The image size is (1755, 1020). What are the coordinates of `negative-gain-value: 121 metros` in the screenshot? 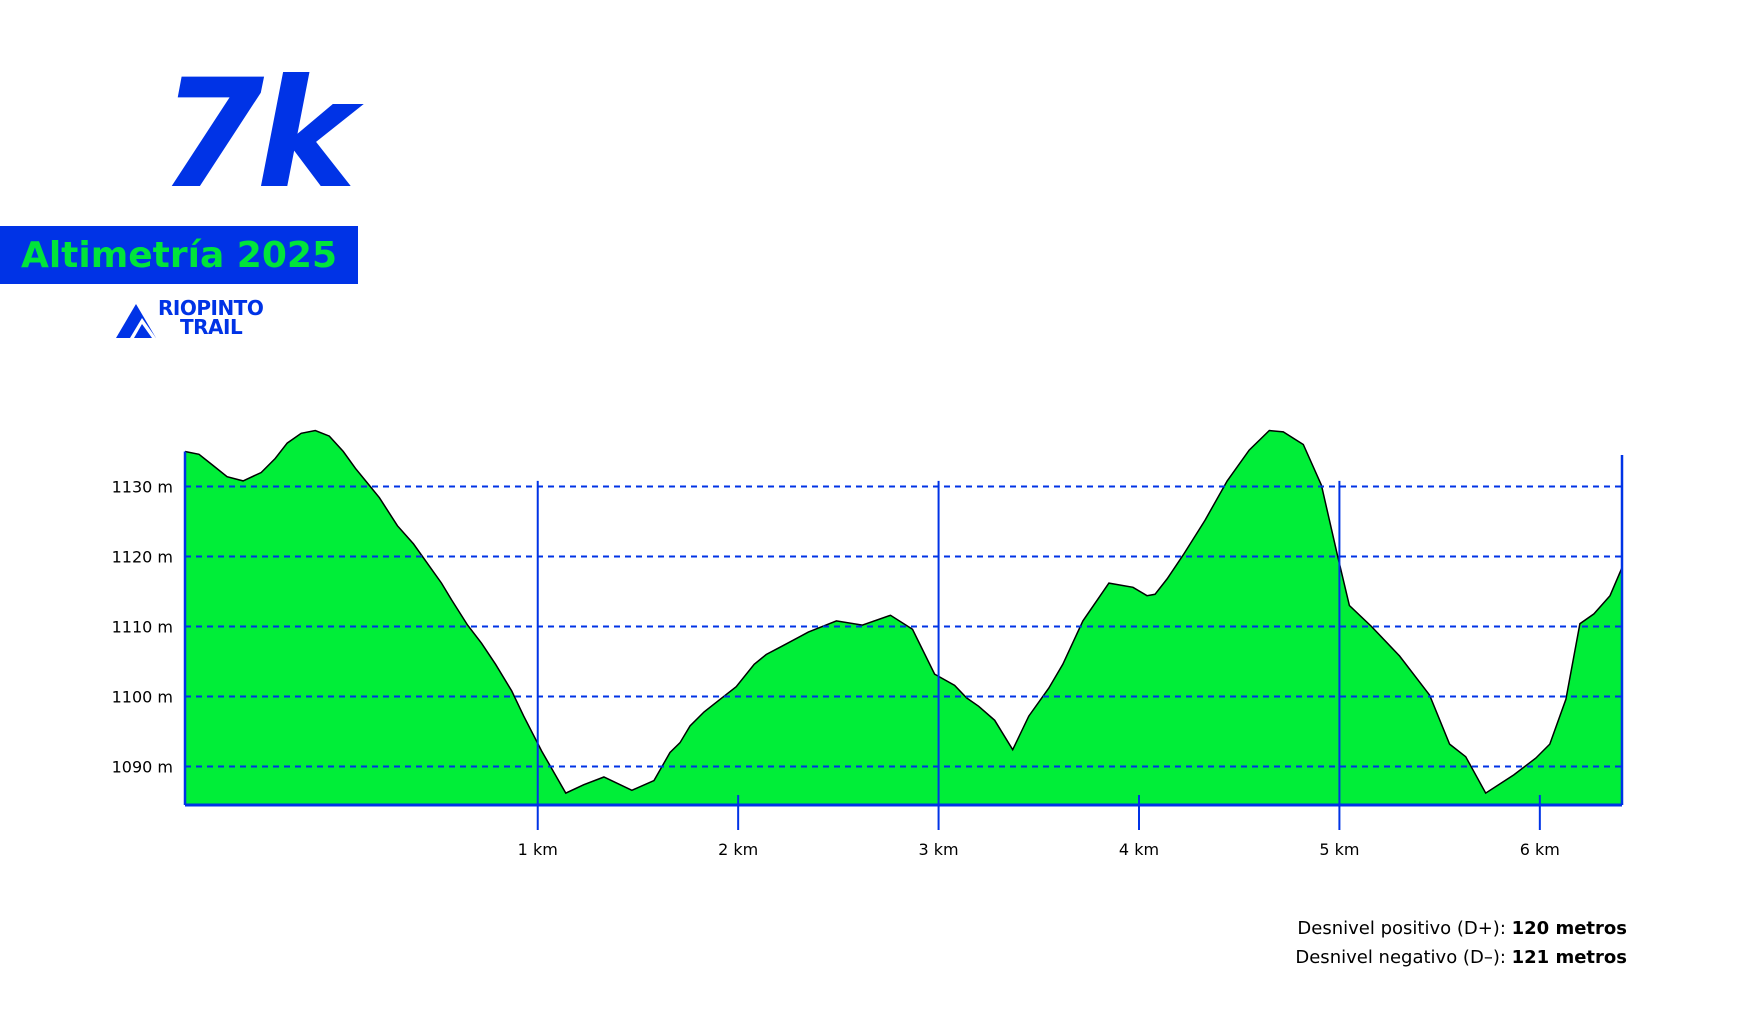 It's located at (1569, 957).